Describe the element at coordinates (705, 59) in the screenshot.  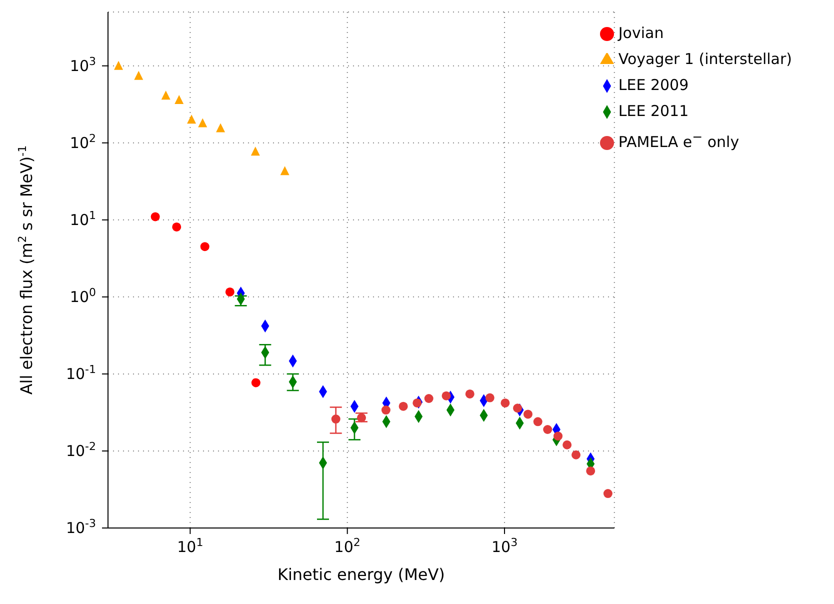
I see `legend-label: Voyager 1 (interstellar)` at that location.